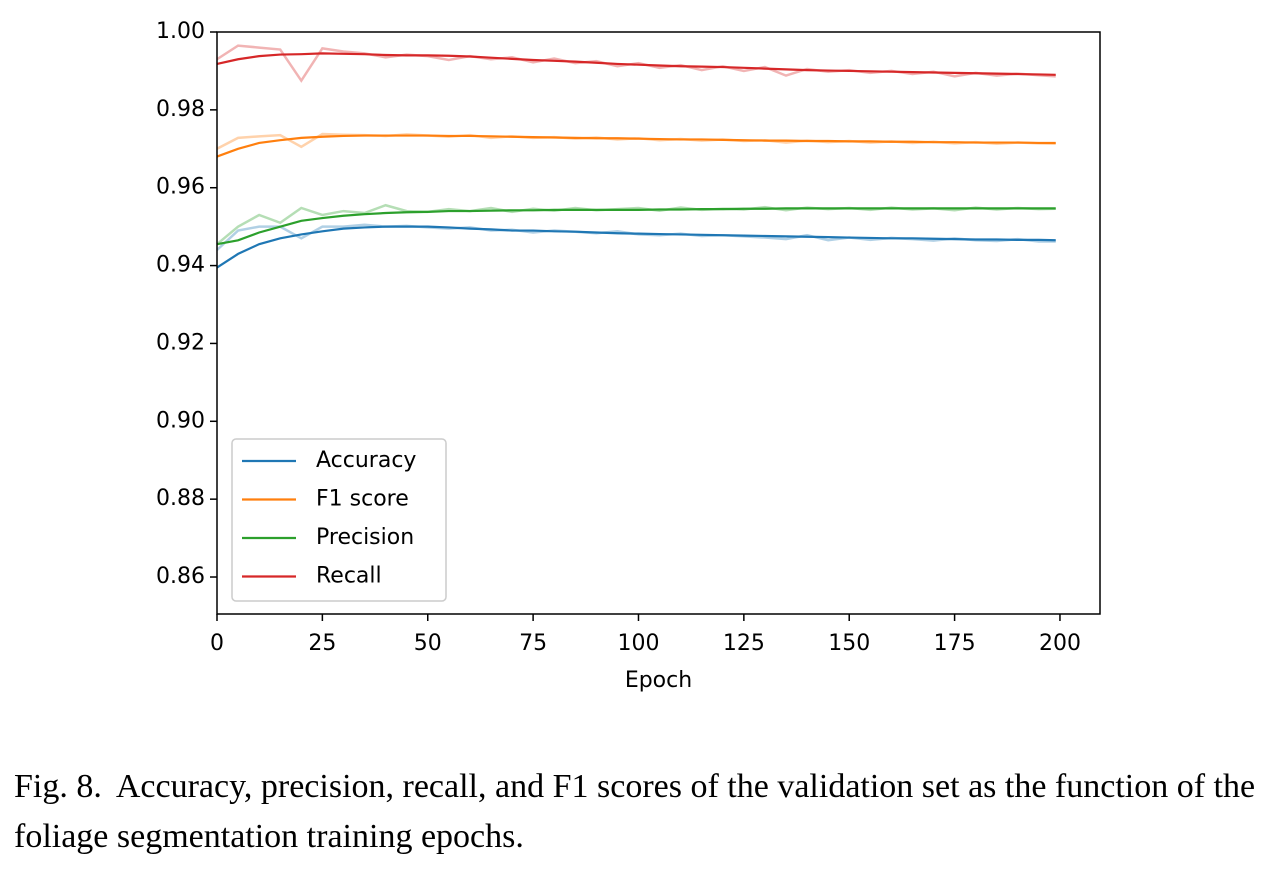  Describe the element at coordinates (349, 576) in the screenshot. I see `legend-label: Recall` at that location.